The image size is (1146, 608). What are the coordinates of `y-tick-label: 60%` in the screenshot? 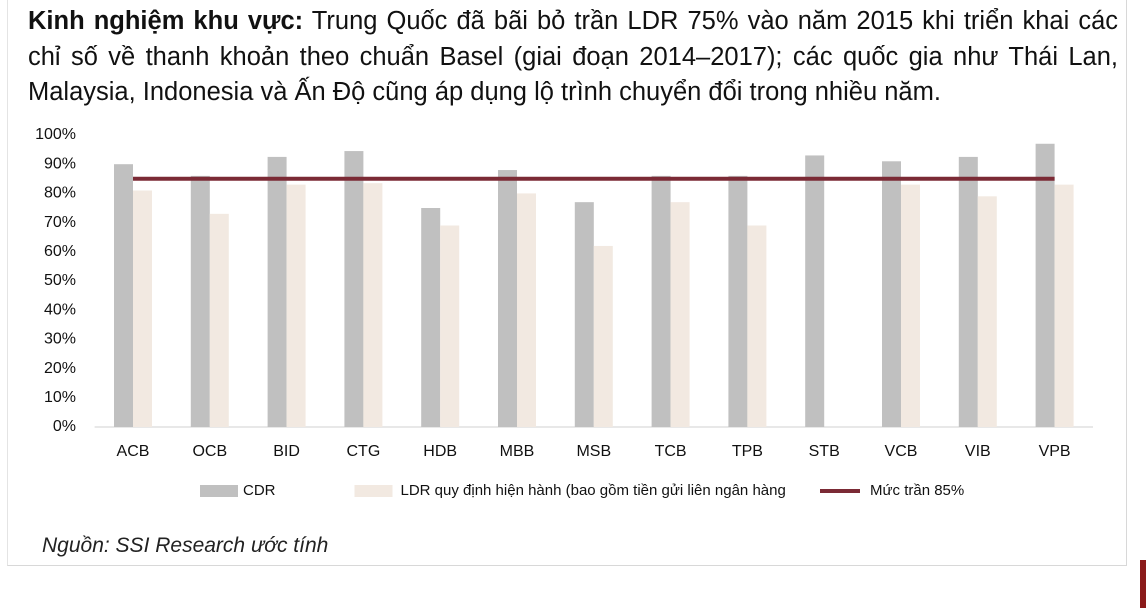 It's located at (60, 251).